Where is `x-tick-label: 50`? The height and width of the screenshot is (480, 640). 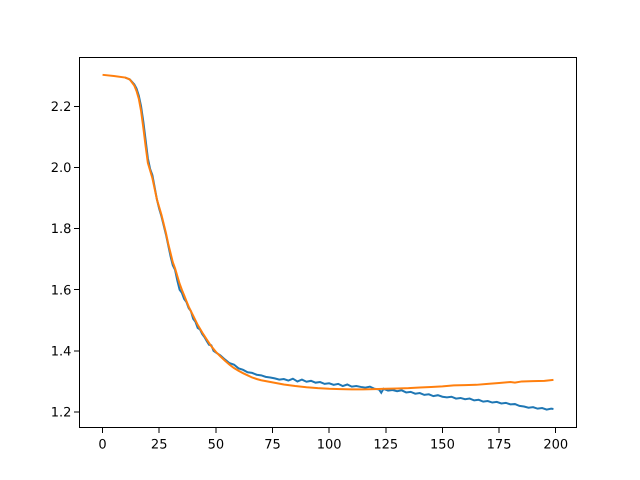 x-tick-label: 50 is located at coordinates (216, 445).